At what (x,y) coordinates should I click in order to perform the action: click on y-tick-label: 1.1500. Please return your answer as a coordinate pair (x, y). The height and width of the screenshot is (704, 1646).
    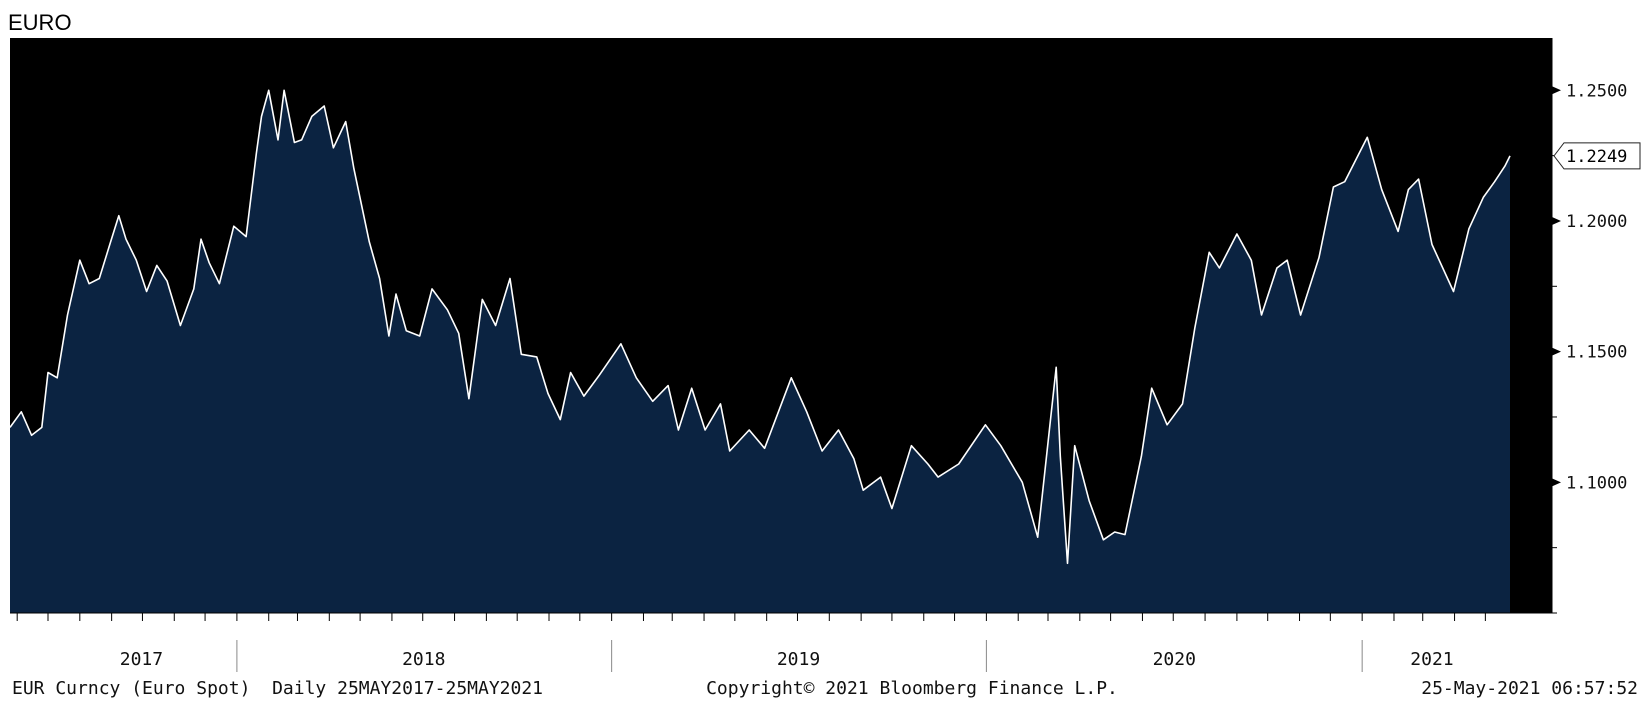
    Looking at the image, I should click on (1596, 353).